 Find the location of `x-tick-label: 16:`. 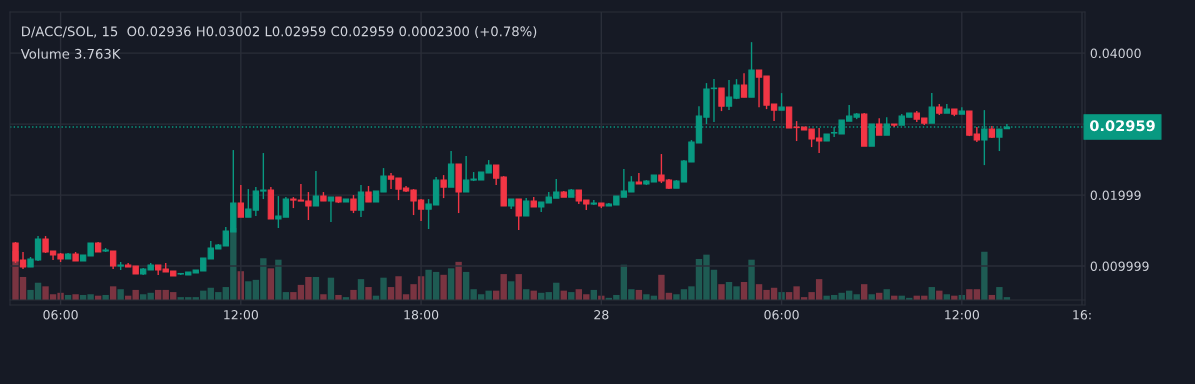

x-tick-label: 16: is located at coordinates (1082, 315).